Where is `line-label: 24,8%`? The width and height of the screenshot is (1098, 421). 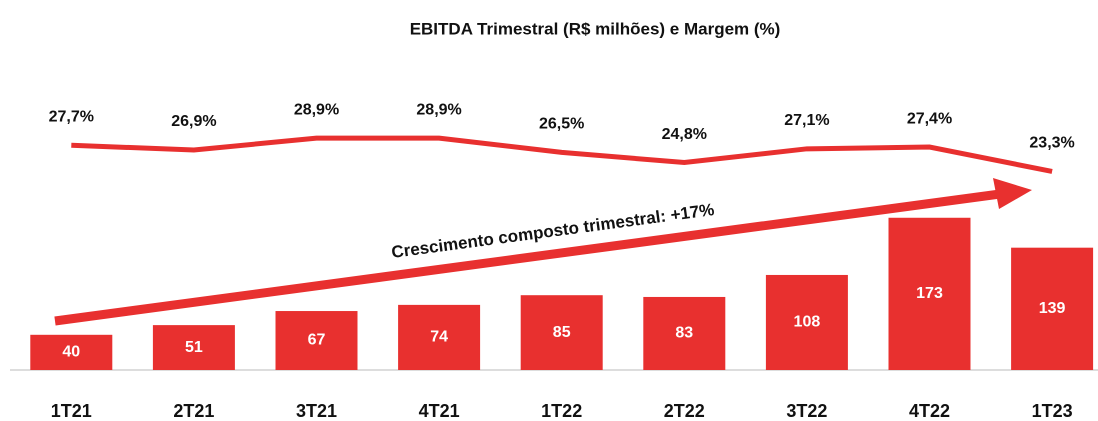
line-label: 24,8% is located at coordinates (684, 134).